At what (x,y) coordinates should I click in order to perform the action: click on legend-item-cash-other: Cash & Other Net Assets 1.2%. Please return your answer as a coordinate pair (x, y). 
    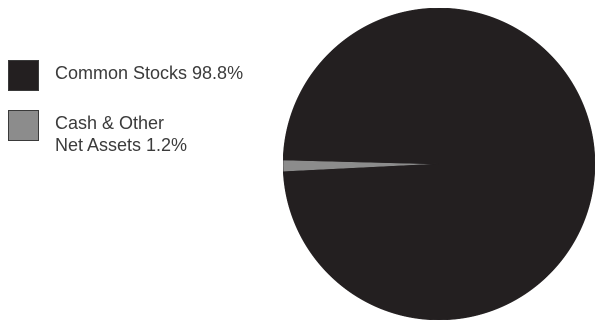
    Looking at the image, I should click on (143, 131).